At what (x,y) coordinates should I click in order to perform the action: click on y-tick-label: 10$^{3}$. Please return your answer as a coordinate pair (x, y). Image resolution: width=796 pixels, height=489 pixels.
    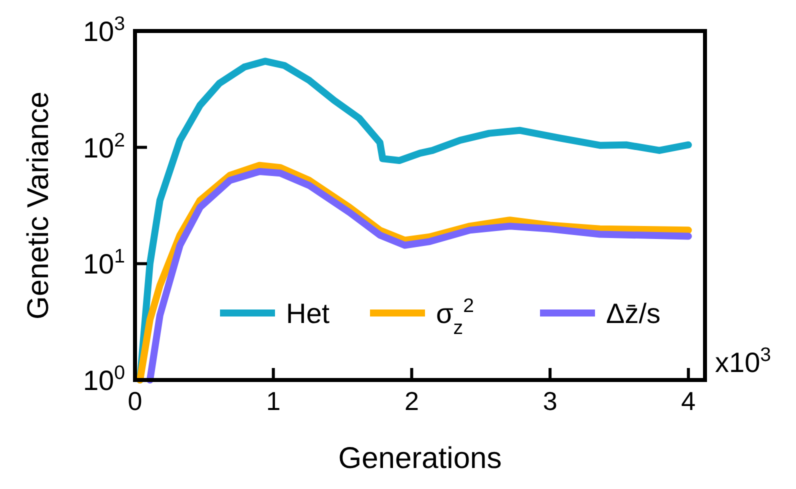
    Looking at the image, I should click on (104, 30).